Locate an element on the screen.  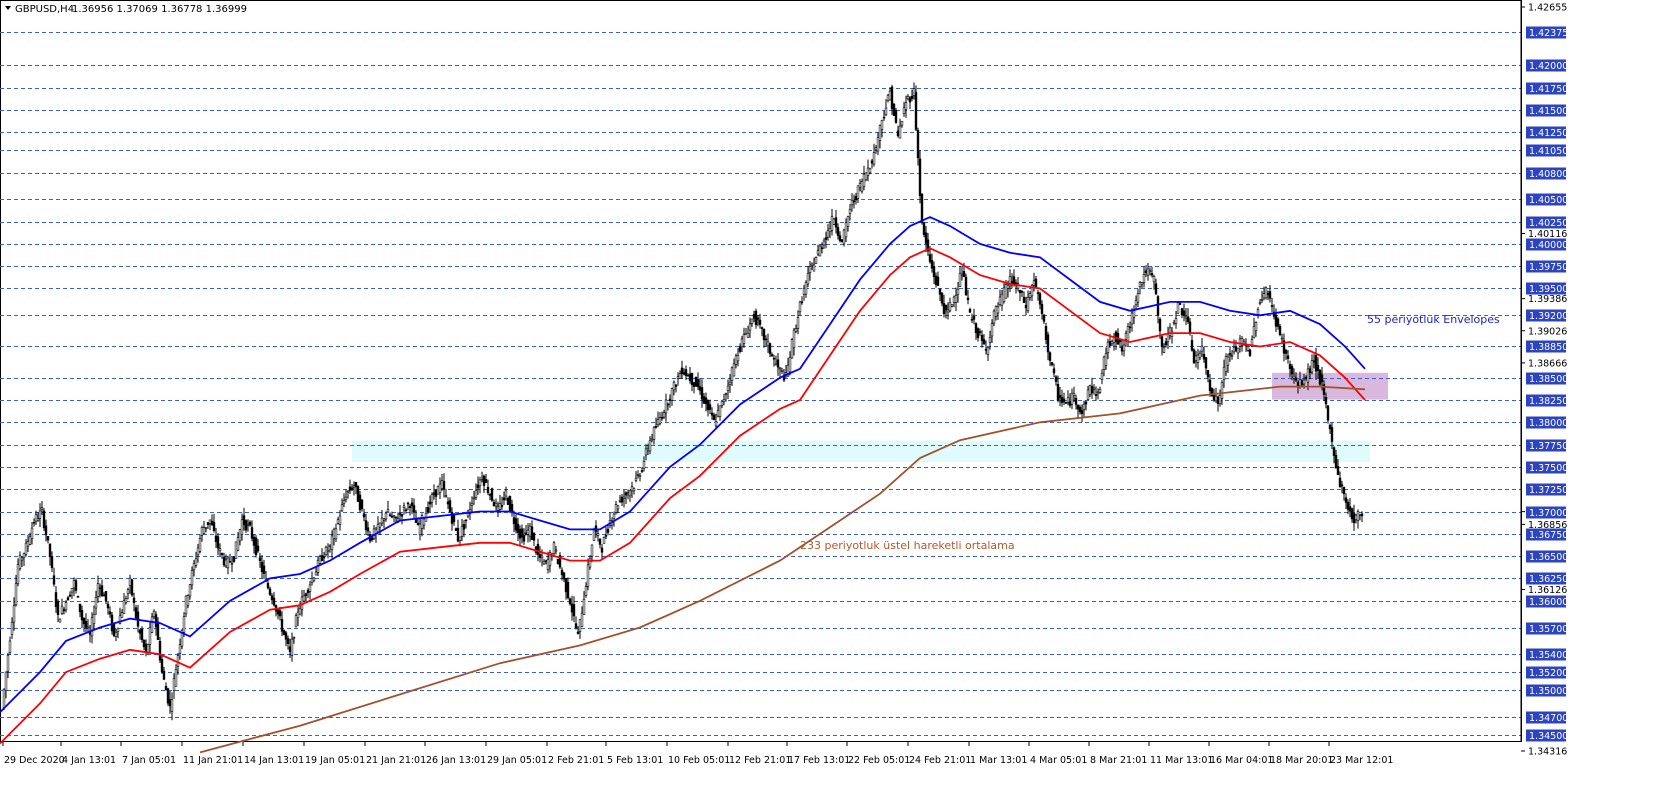
time-label: 8 Mar 21:01 is located at coordinates (1118, 760).